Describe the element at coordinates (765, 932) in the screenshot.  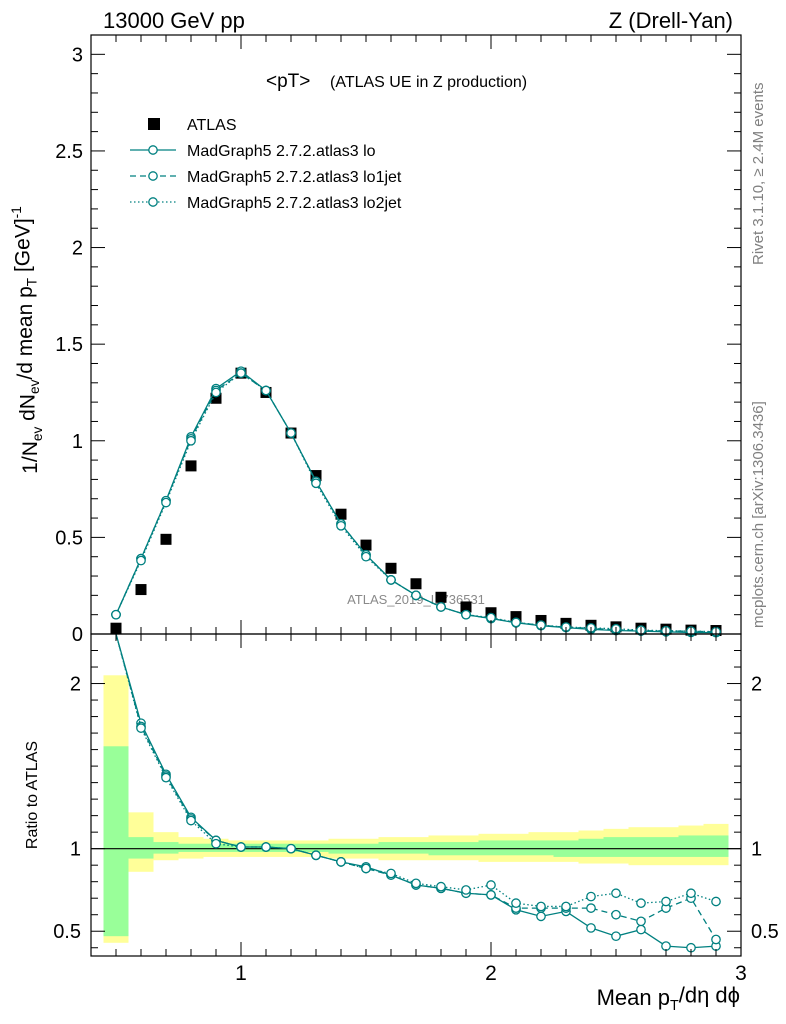
I see `ratio-y-tick-label-right: 0.5` at that location.